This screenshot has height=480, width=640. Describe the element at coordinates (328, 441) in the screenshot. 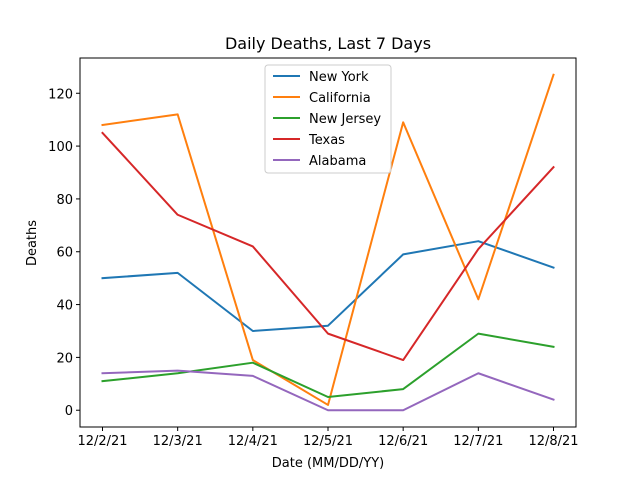

I see `x-tick-label: 12/5/21` at that location.